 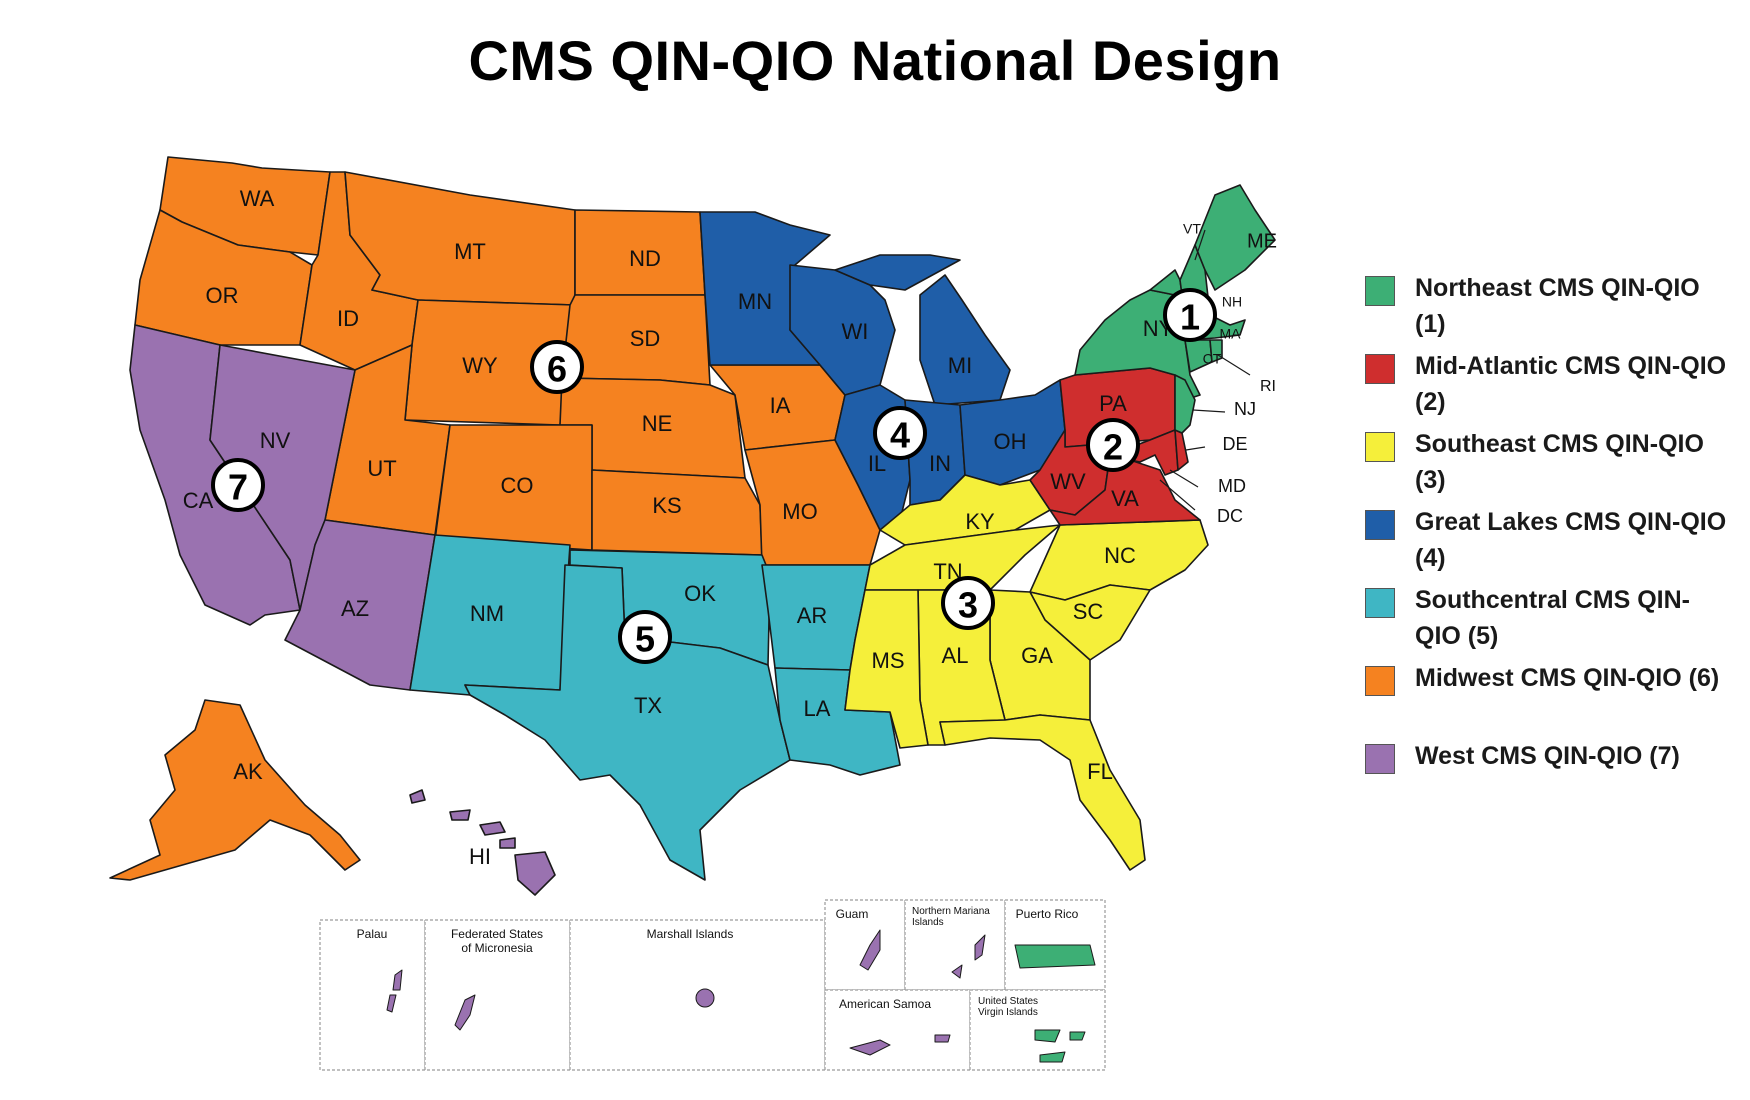 I want to click on legend-label: Mid-Atlantic CMS QIN-QIO (2), so click(x=1571, y=384).